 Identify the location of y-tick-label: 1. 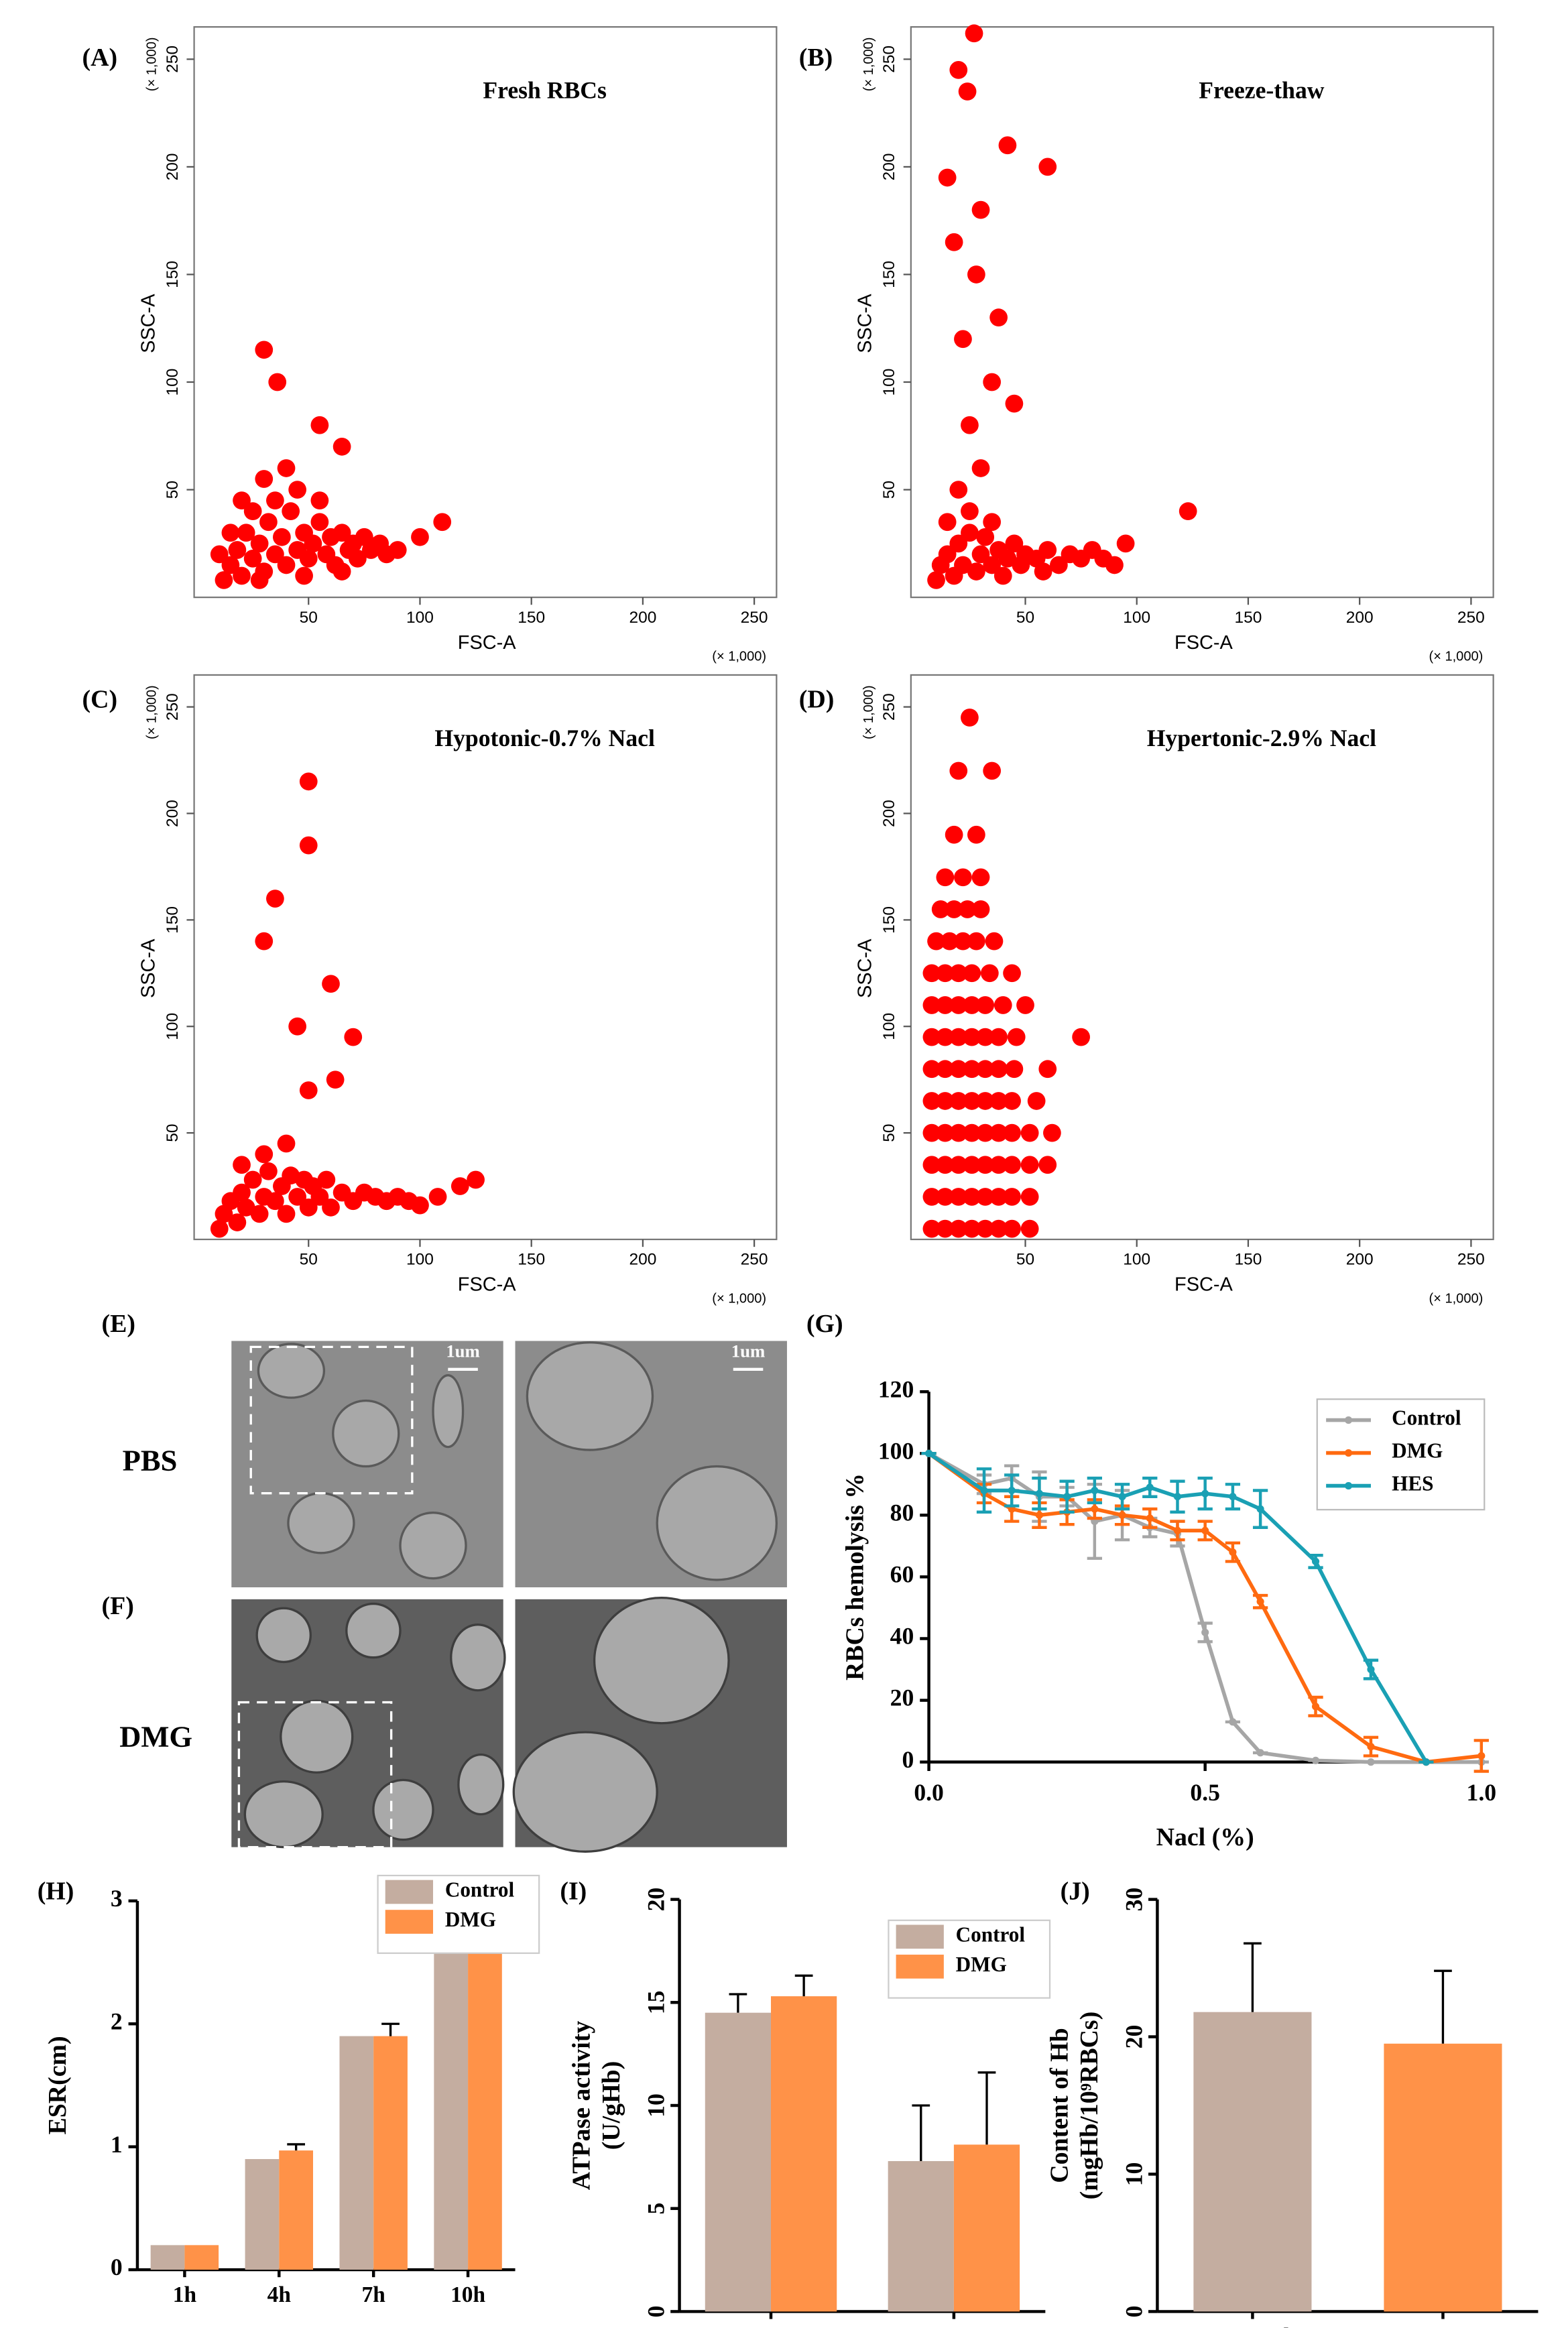
(117, 2144).